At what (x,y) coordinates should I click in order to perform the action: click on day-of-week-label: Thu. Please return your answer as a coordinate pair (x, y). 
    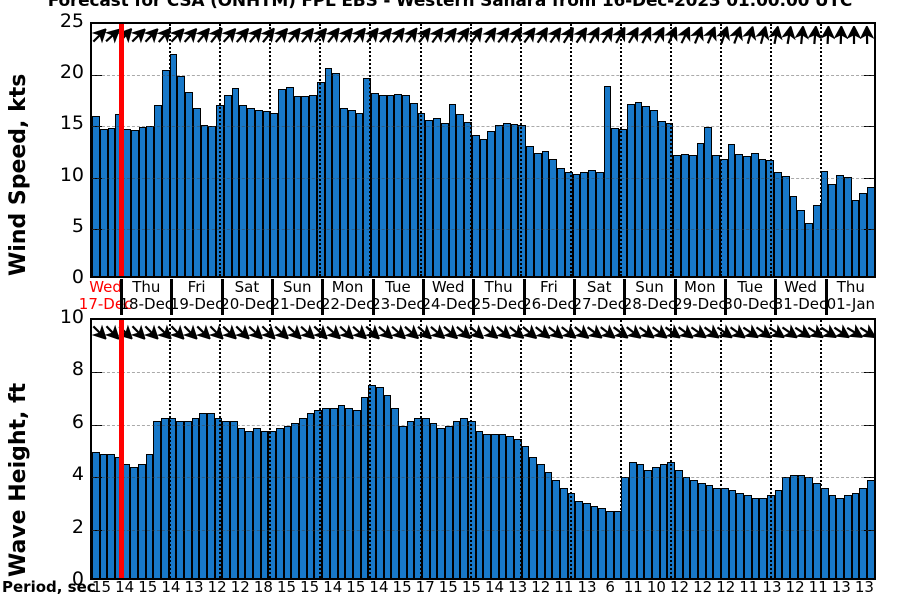
    Looking at the image, I should click on (498, 287).